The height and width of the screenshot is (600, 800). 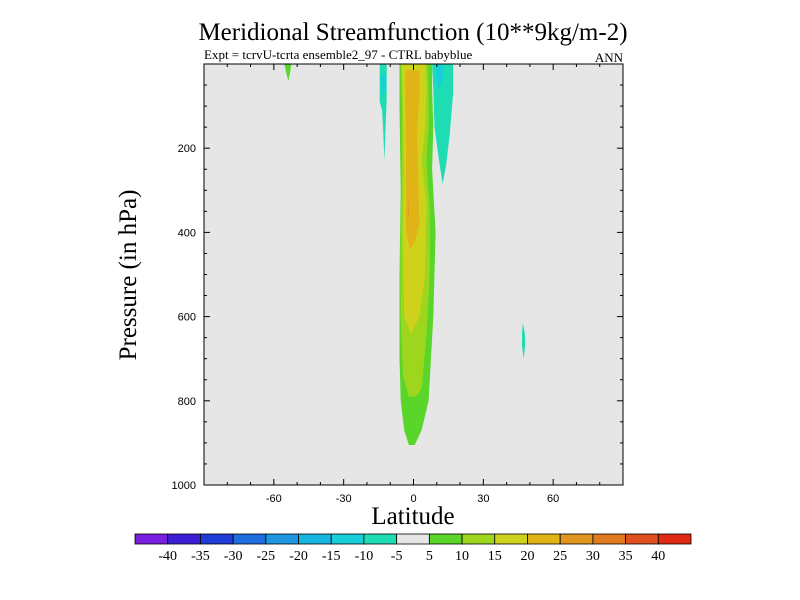 What do you see at coordinates (412, 32) in the screenshot?
I see `chart-title: Meridional Streamfunction (10**9kg/m-2)` at bounding box center [412, 32].